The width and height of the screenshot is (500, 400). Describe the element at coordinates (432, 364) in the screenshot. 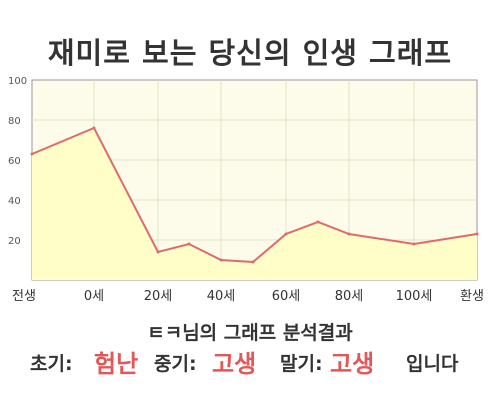

I see `ending-text: 입니다` at that location.